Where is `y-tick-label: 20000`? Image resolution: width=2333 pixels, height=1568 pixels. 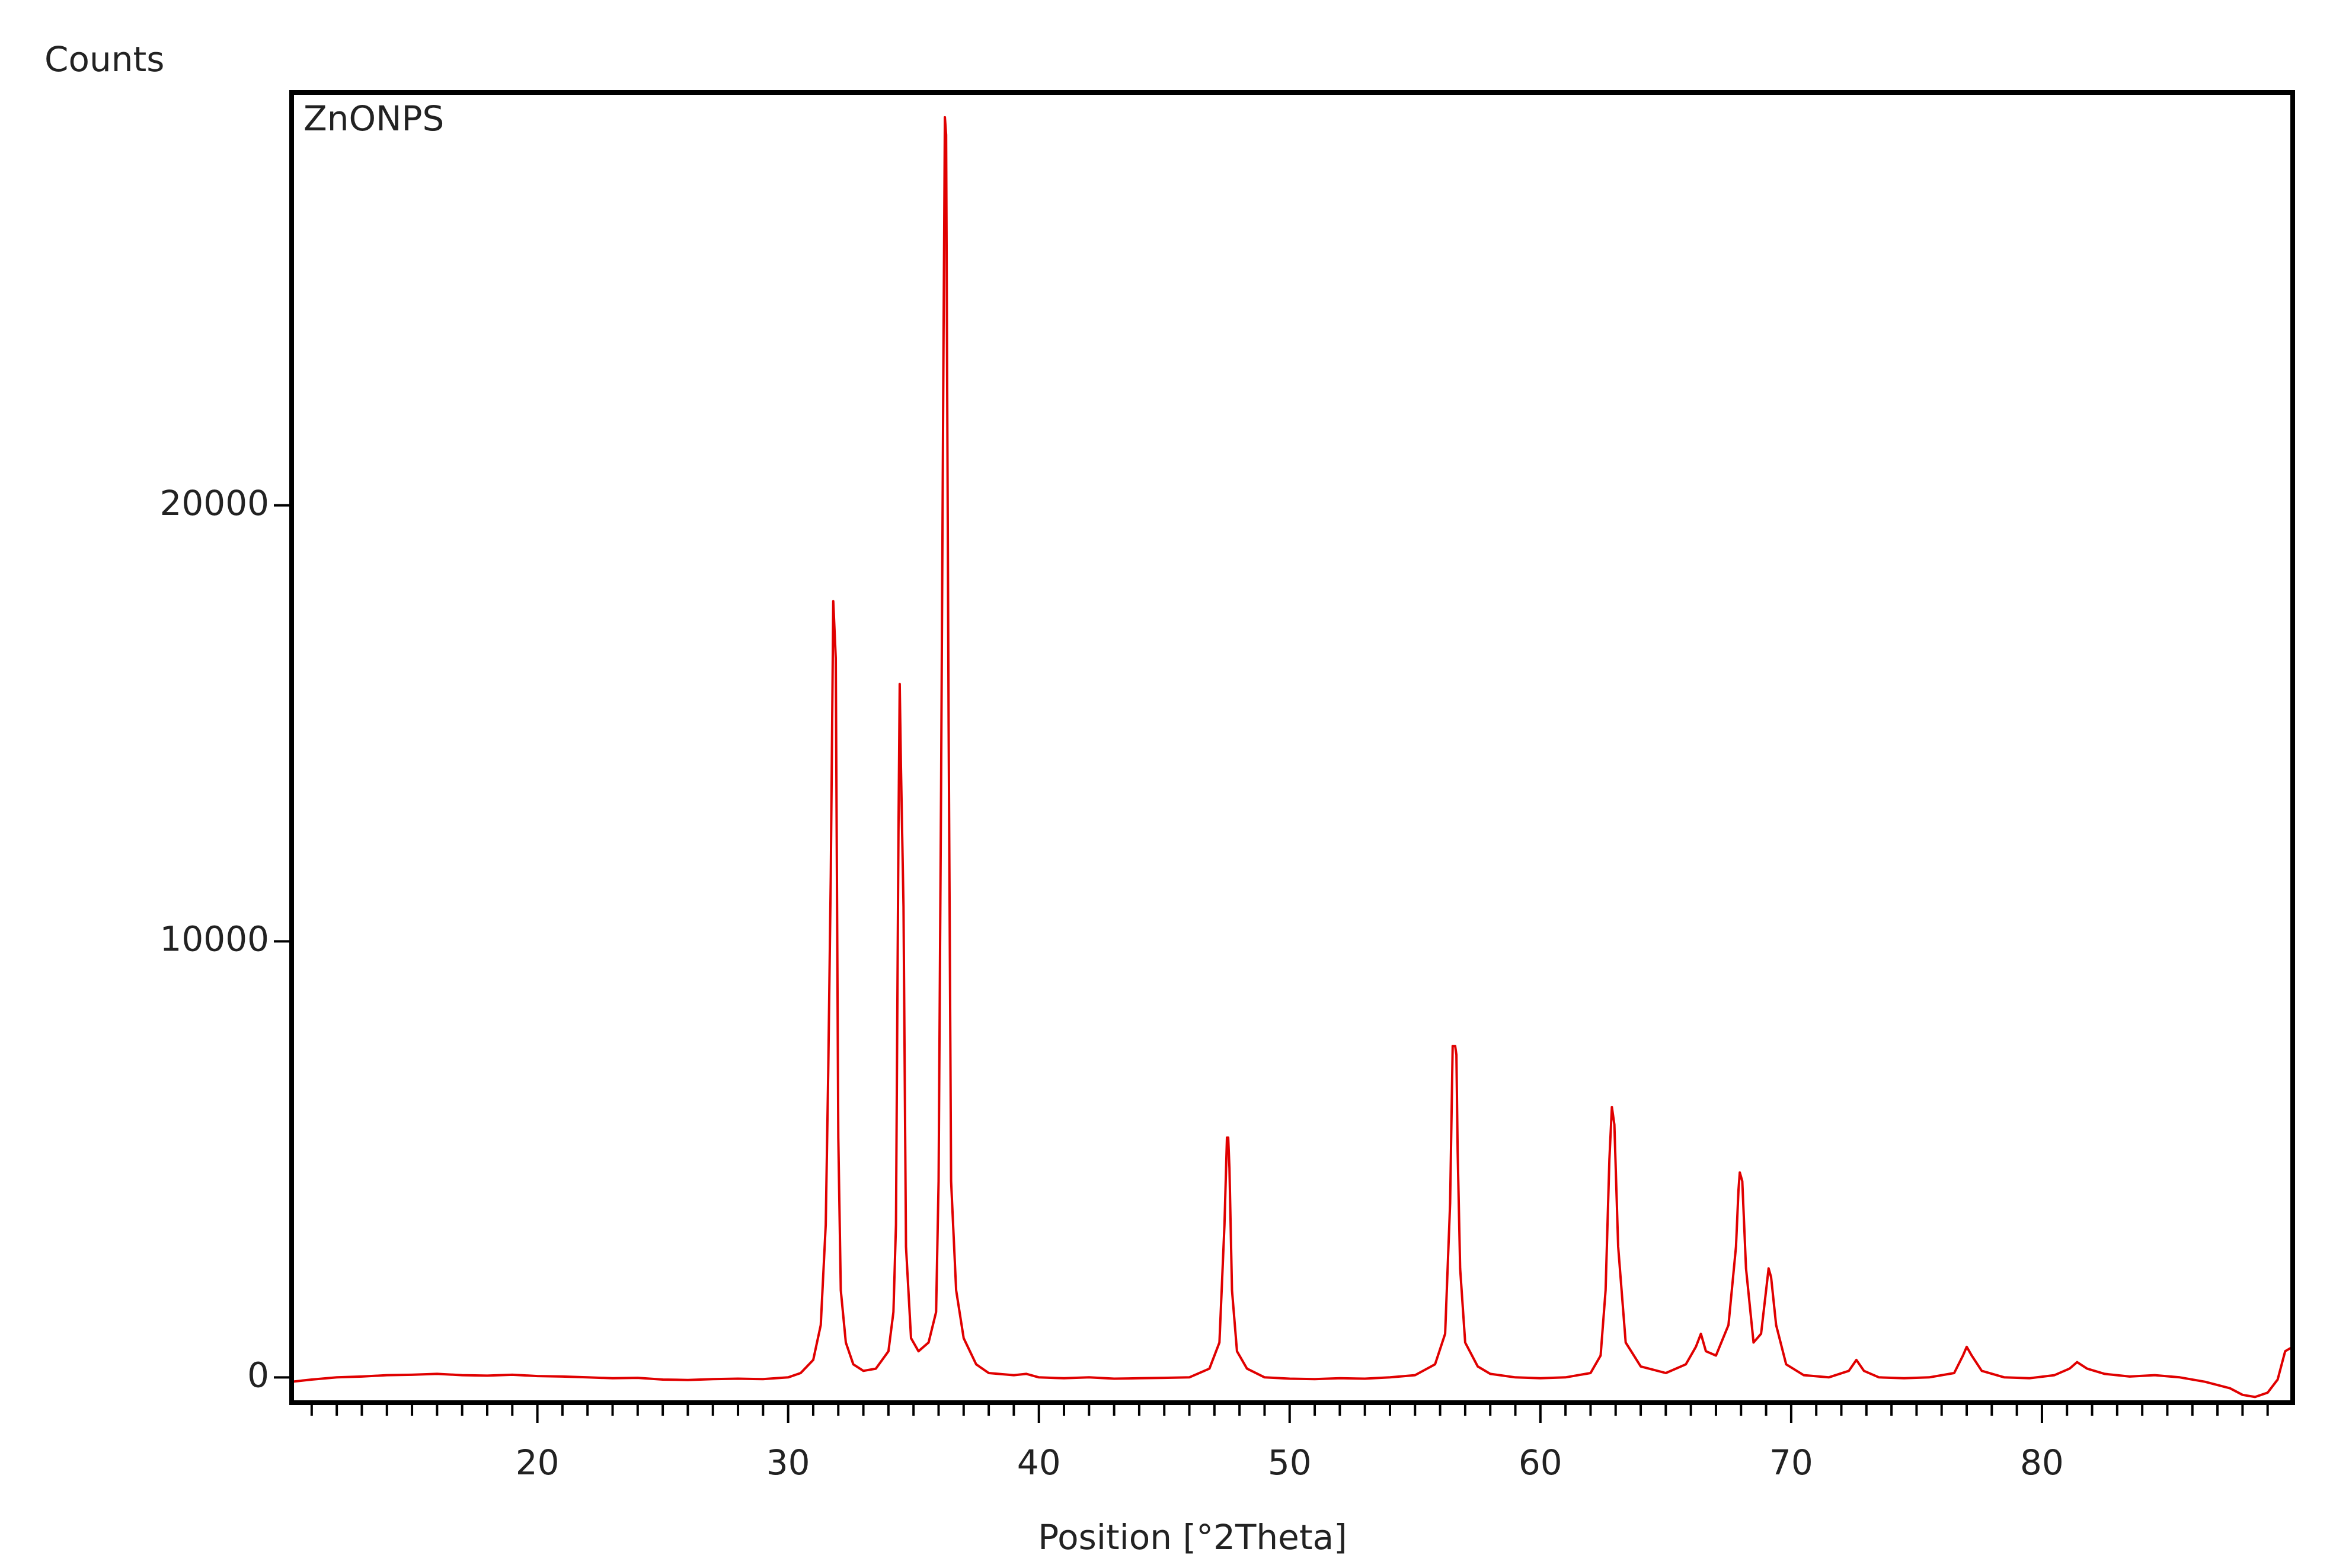 y-tick-label: 20000 is located at coordinates (214, 503).